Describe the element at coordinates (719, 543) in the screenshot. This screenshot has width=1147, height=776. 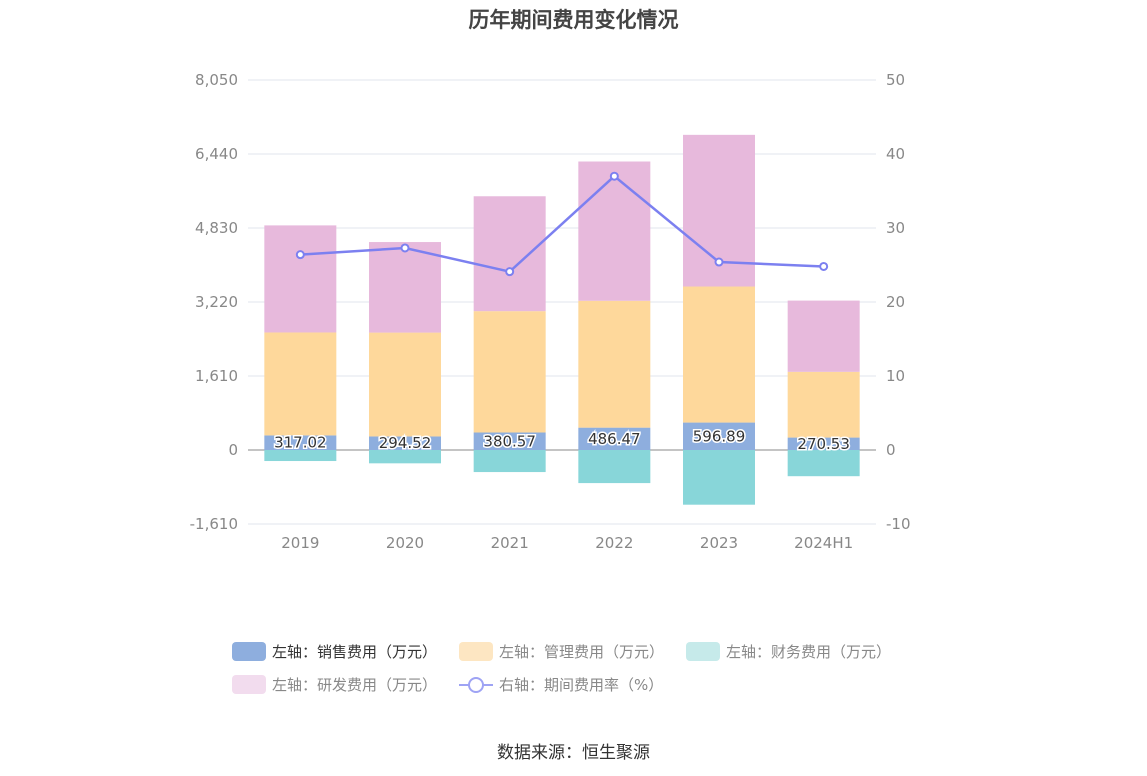
I see `x-axis-tick-label: 2023` at that location.